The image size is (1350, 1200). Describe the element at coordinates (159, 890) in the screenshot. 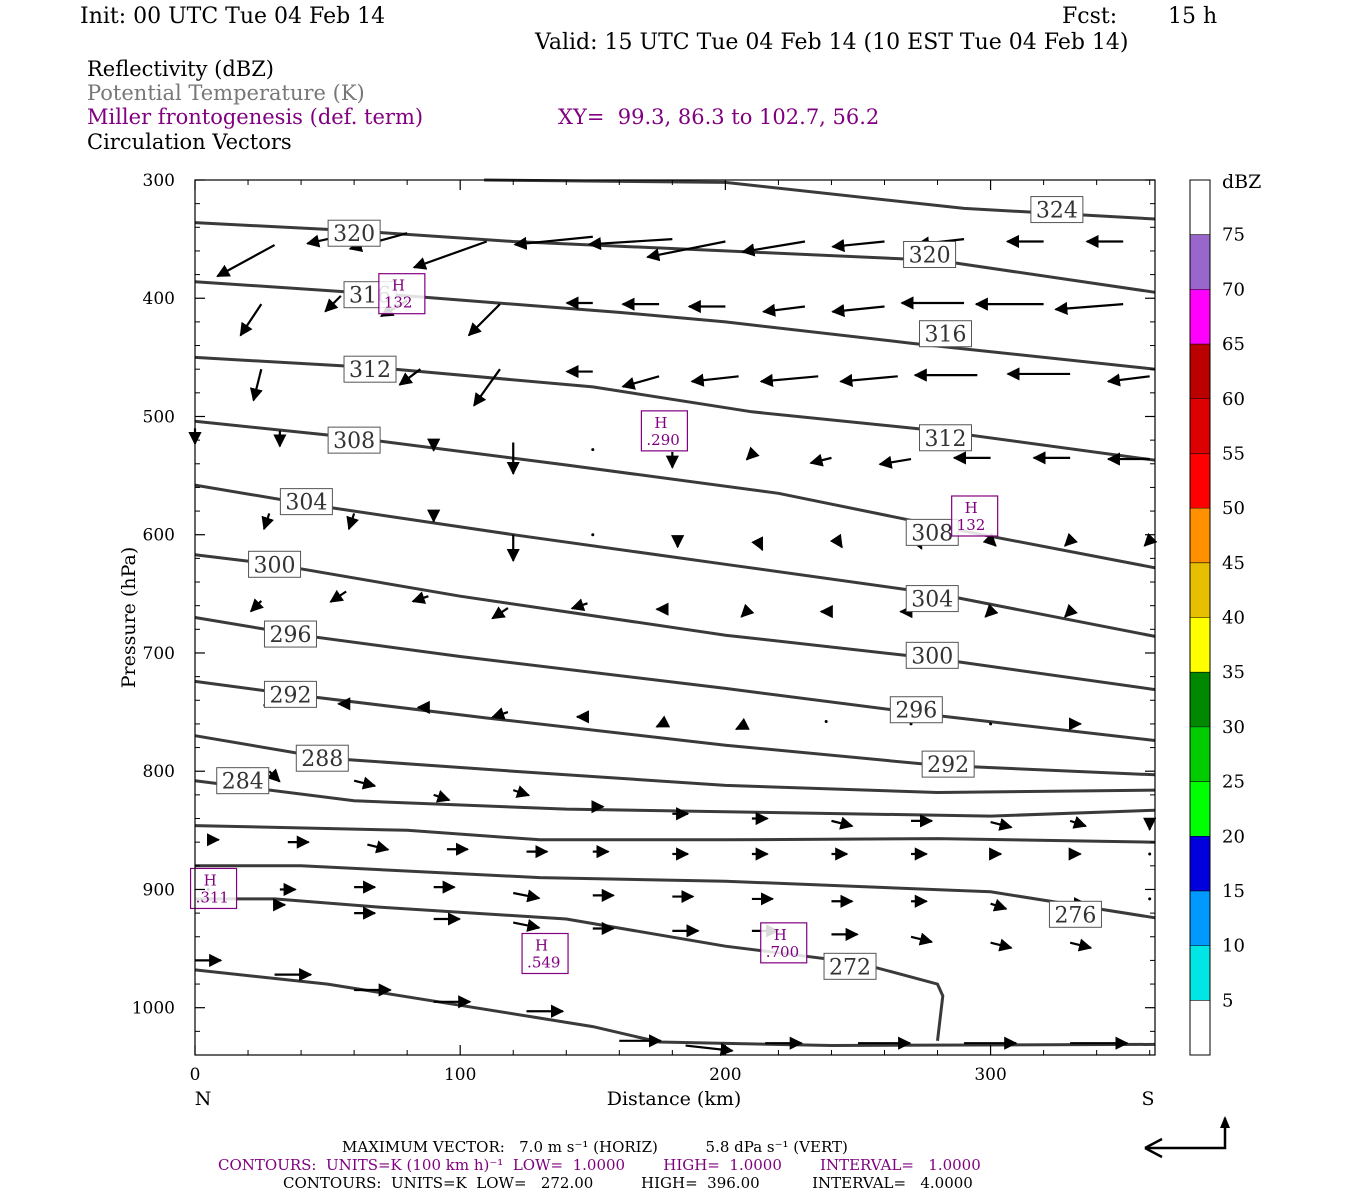

I see `y-tick-label-900: 900` at that location.